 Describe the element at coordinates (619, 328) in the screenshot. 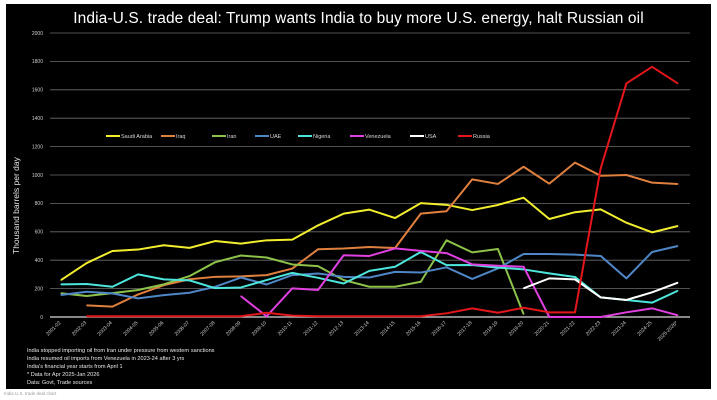

I see `x-tick-label: 2023-24` at that location.